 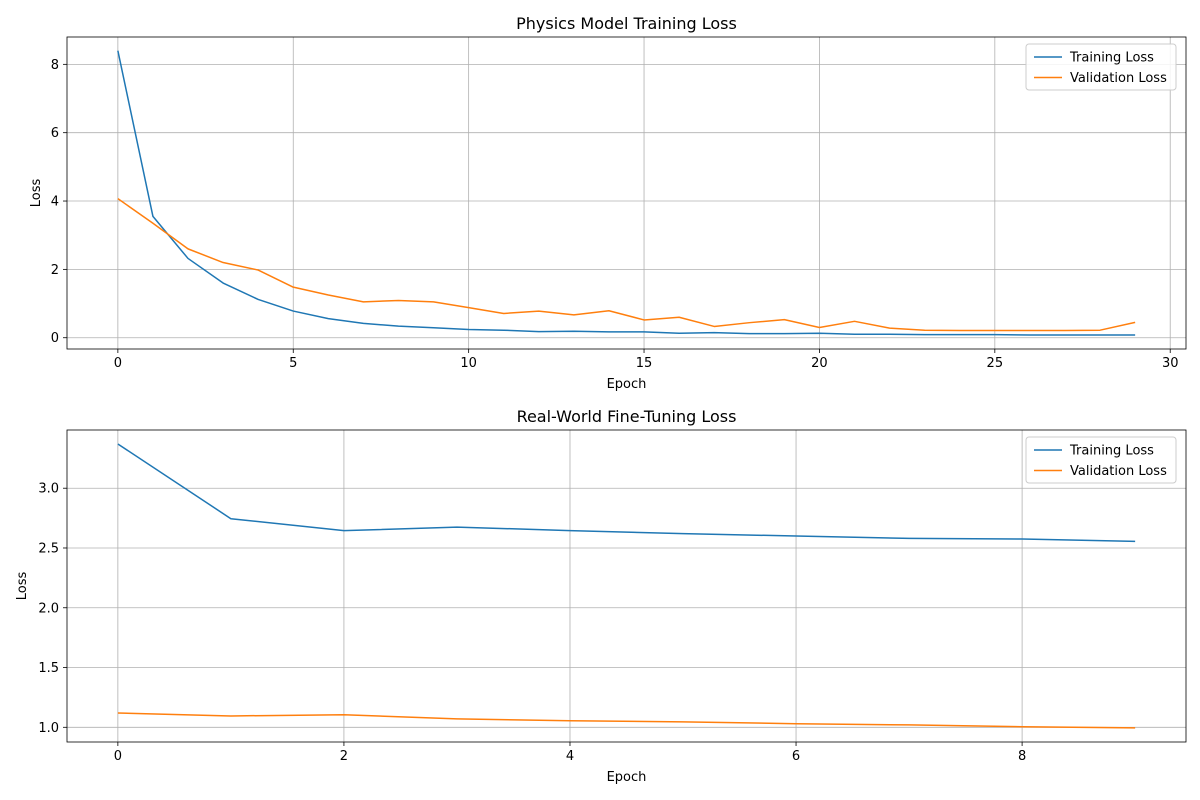 What do you see at coordinates (55, 270) in the screenshot?
I see `y-tick-label: 2` at bounding box center [55, 270].